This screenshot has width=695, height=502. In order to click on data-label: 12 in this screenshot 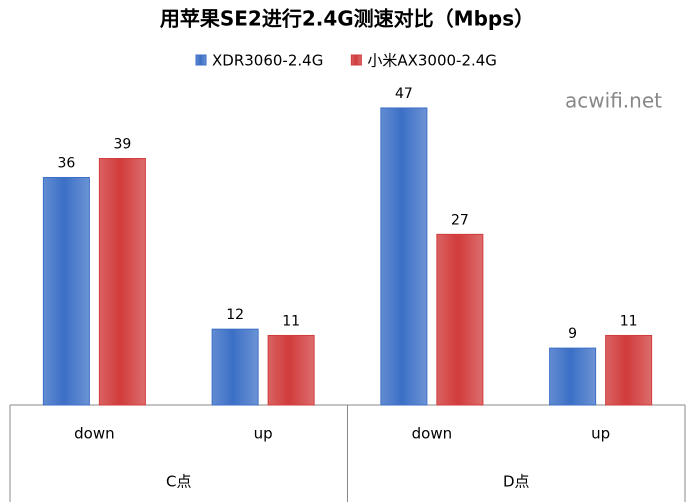, I will do `click(235, 315)`.